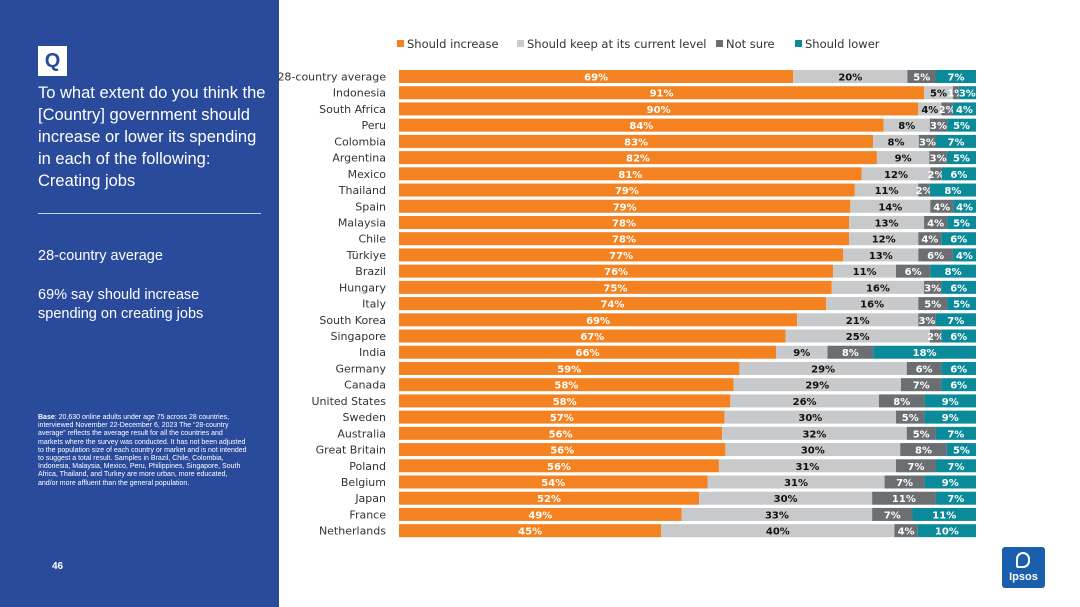  What do you see at coordinates (842, 44) in the screenshot?
I see `legend-label-3: Should lower` at bounding box center [842, 44].